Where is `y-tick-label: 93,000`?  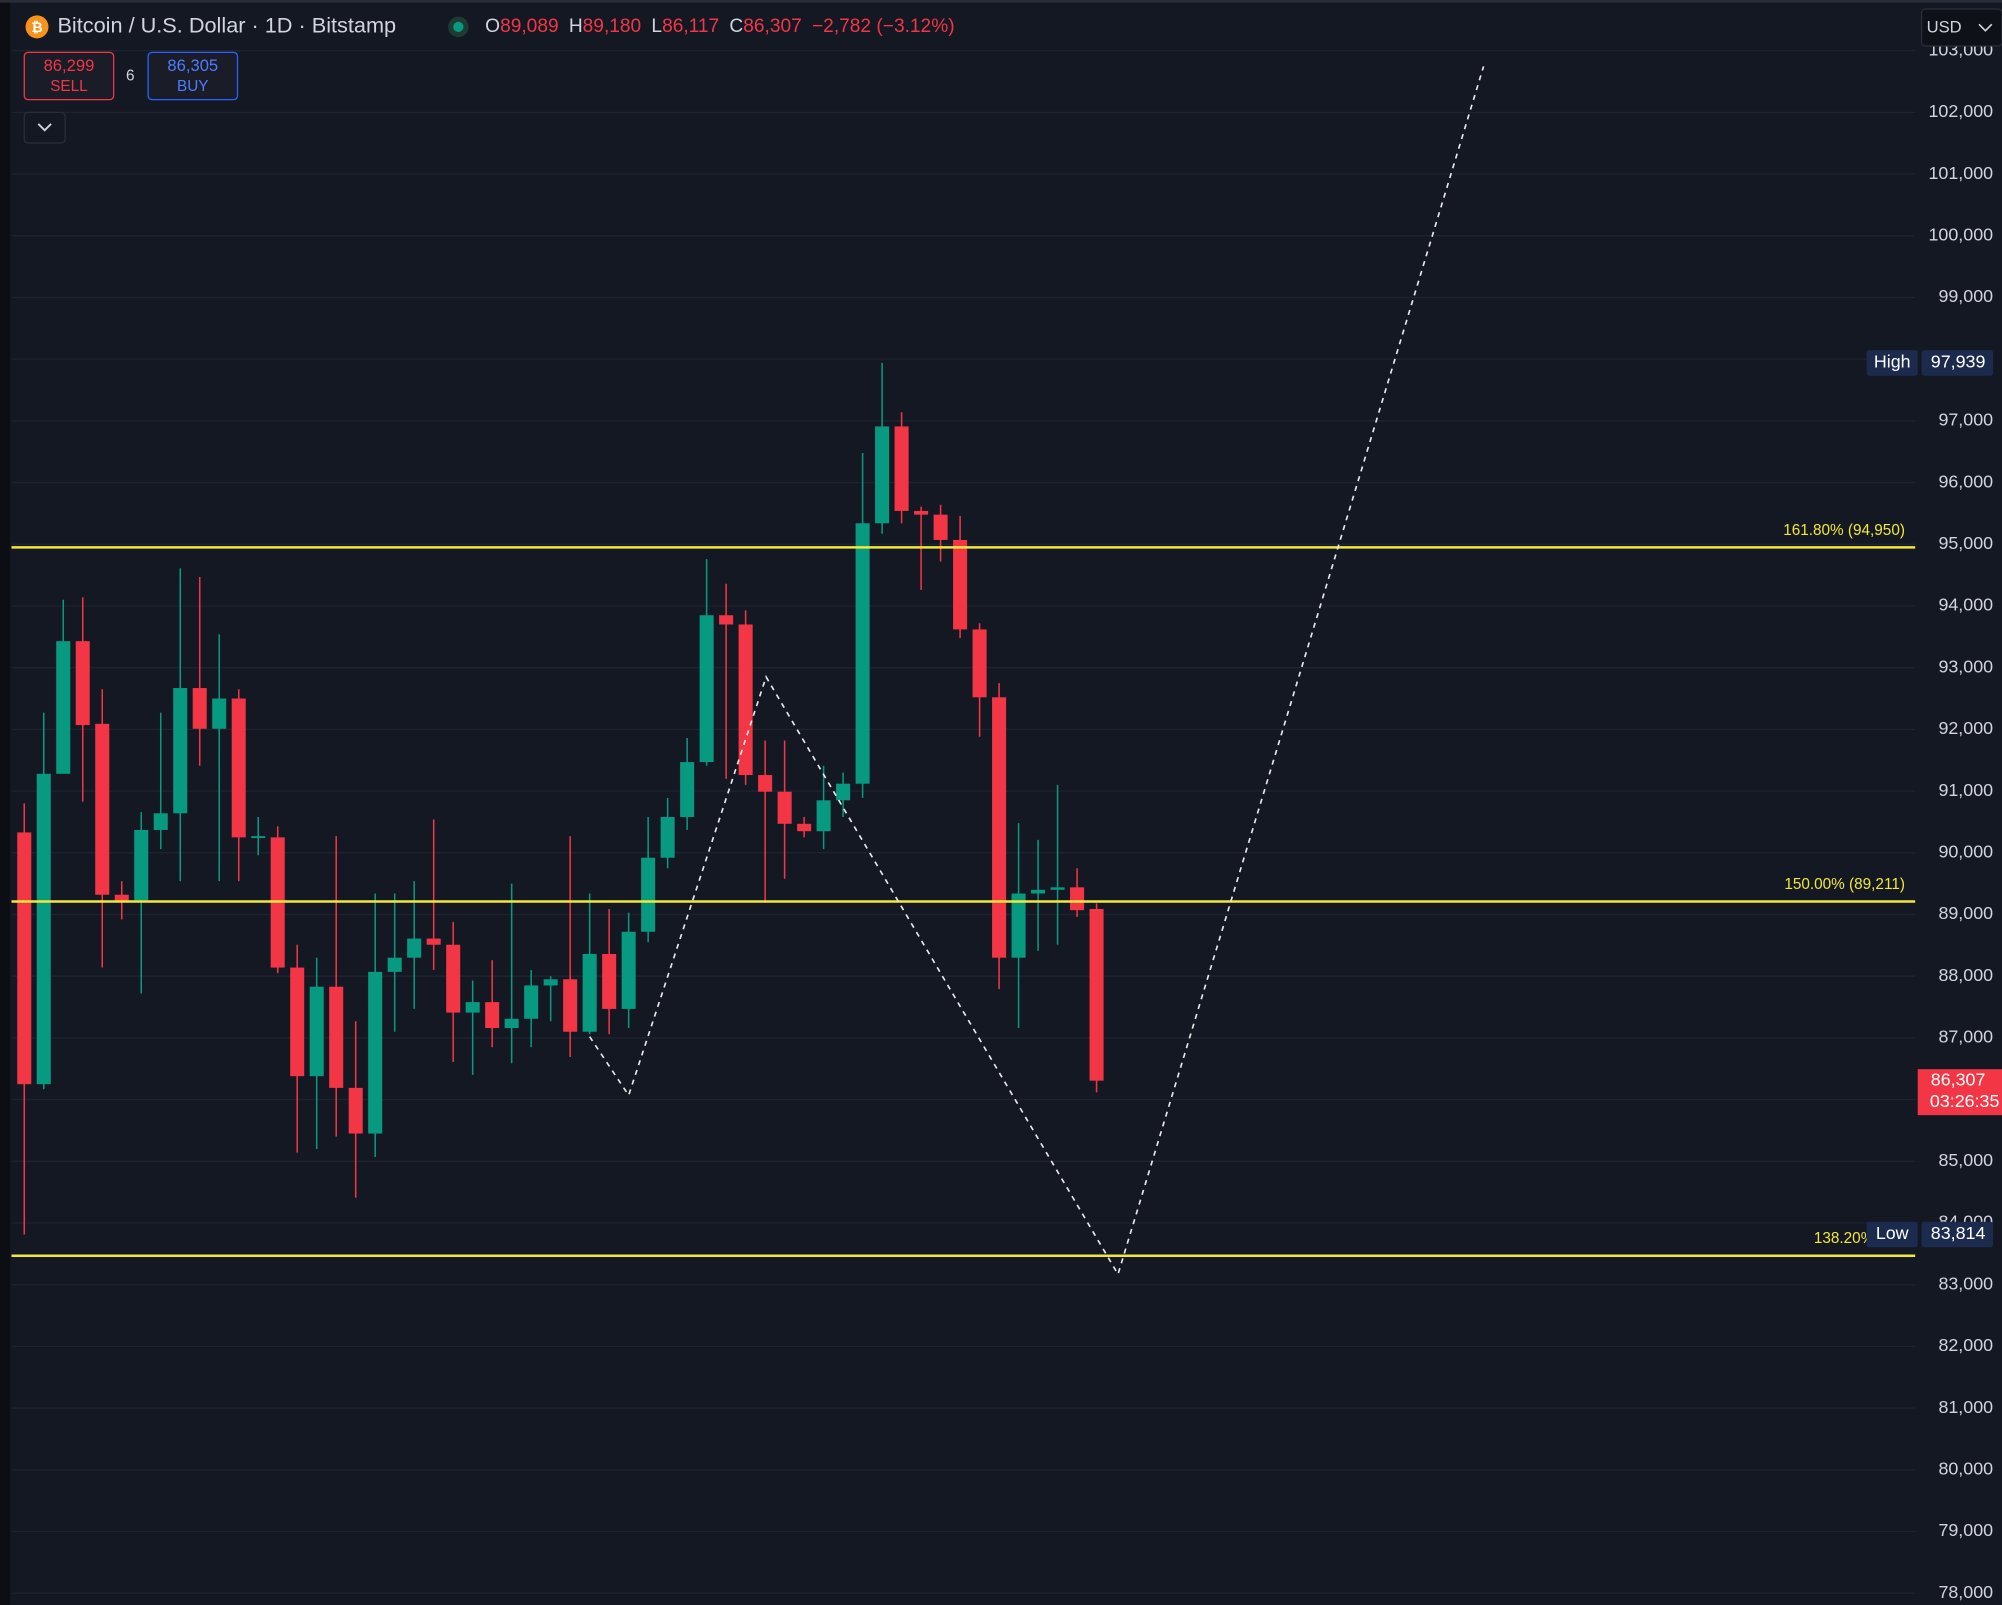 y-tick-label: 93,000 is located at coordinates (1965, 666).